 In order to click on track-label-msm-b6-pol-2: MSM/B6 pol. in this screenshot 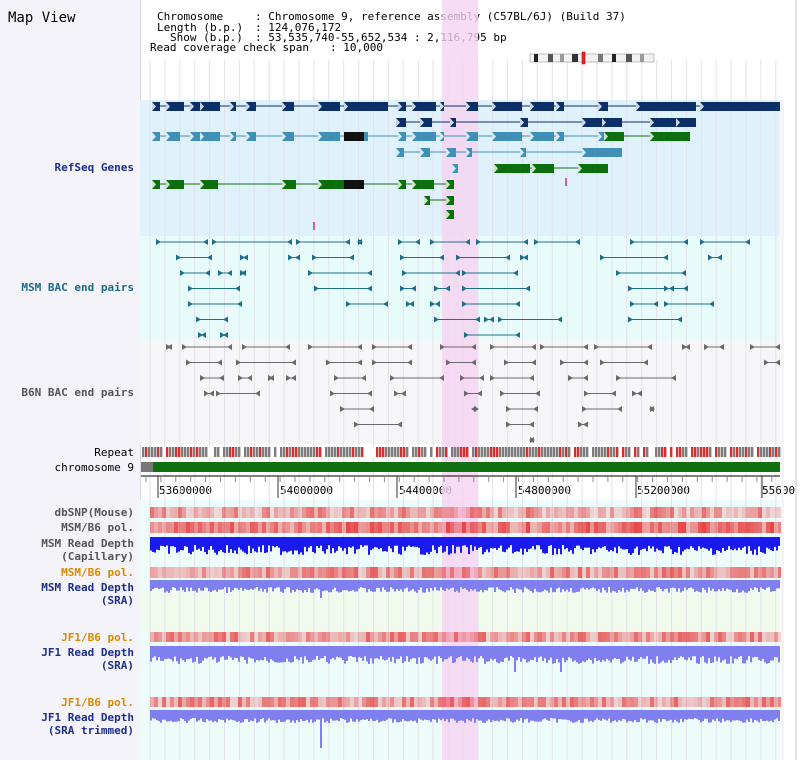, I will do `click(97, 572)`.